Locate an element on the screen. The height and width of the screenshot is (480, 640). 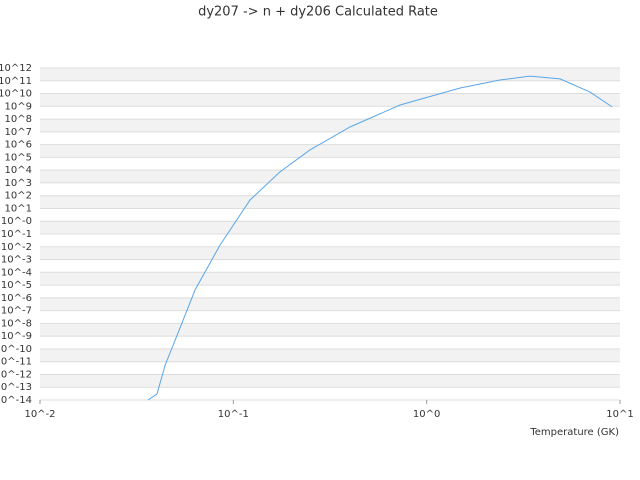
y-tick-label: 10^12 is located at coordinates (16, 68).